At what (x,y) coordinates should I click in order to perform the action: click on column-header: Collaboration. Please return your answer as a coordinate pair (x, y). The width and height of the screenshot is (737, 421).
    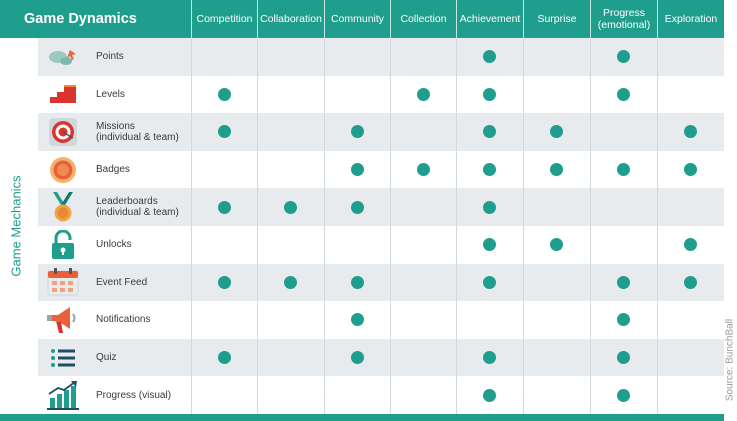
    Looking at the image, I should click on (290, 19).